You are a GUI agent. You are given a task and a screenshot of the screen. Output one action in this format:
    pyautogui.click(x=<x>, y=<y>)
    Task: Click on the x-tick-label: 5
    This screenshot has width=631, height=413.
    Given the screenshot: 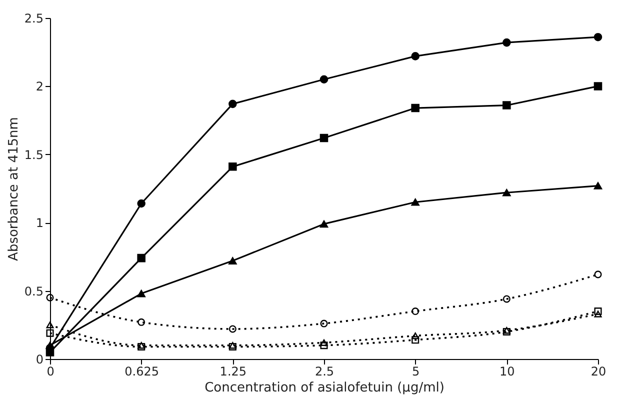 What is the action you would take?
    pyautogui.click(x=416, y=371)
    